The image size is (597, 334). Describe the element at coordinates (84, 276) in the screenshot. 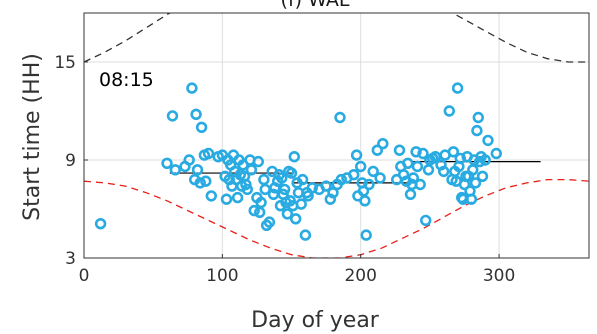

I see `x-tick-label: 0` at that location.